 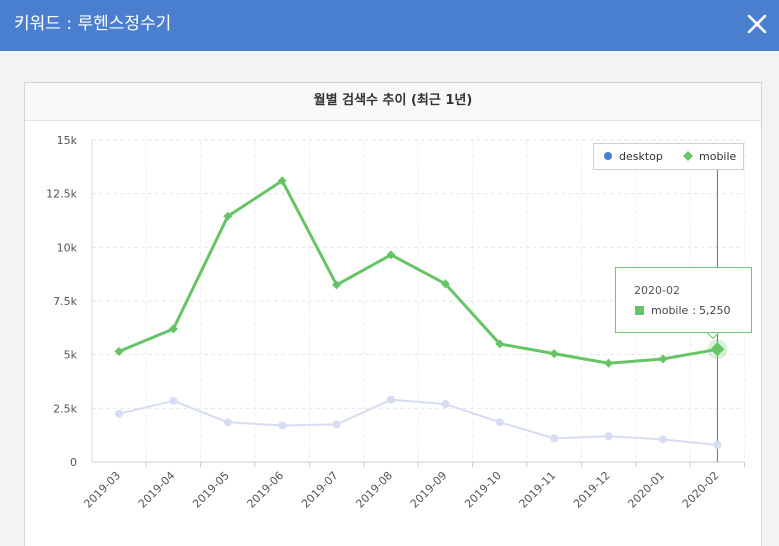 What do you see at coordinates (429, 490) in the screenshot?
I see `x-tick-label: 2019-09` at bounding box center [429, 490].